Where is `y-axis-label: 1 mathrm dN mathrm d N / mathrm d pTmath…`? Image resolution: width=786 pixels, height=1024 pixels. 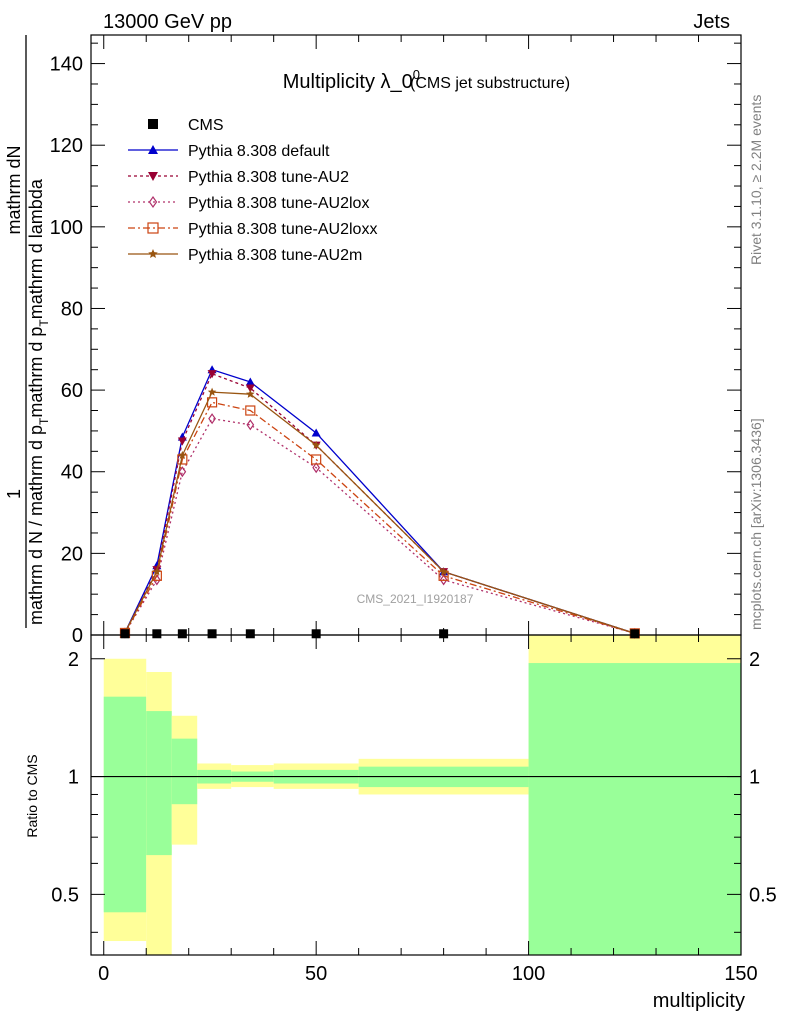
y-axis-label: 1 mathrm dN mathrm d N / mathrm d pTmath… is located at coordinates (27, 331).